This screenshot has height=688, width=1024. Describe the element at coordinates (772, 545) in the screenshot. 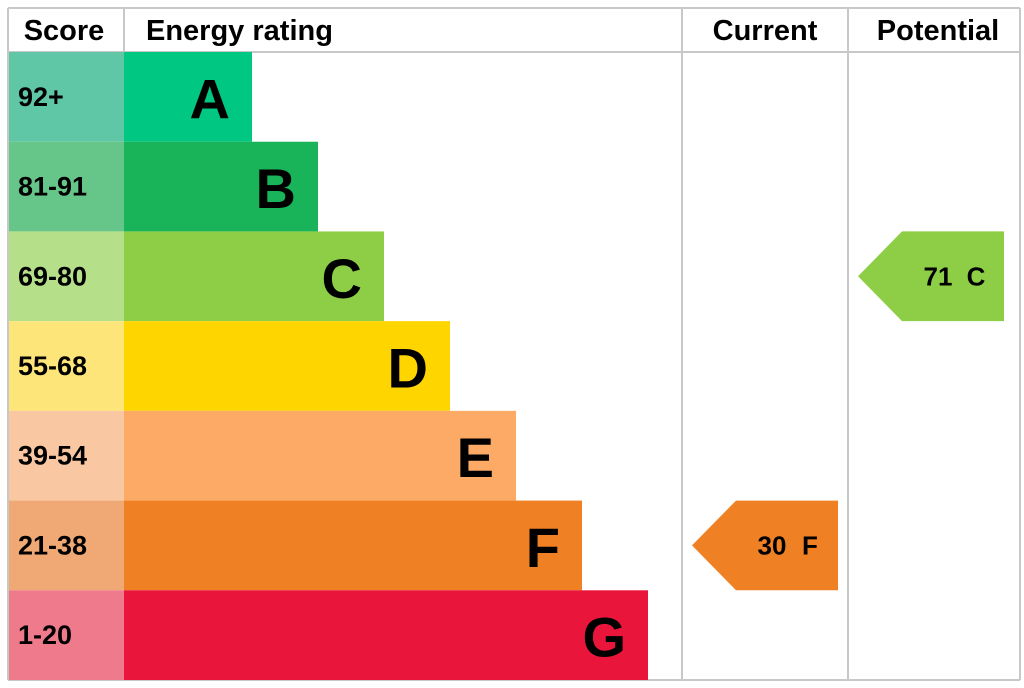

I see `current-score: 30` at that location.